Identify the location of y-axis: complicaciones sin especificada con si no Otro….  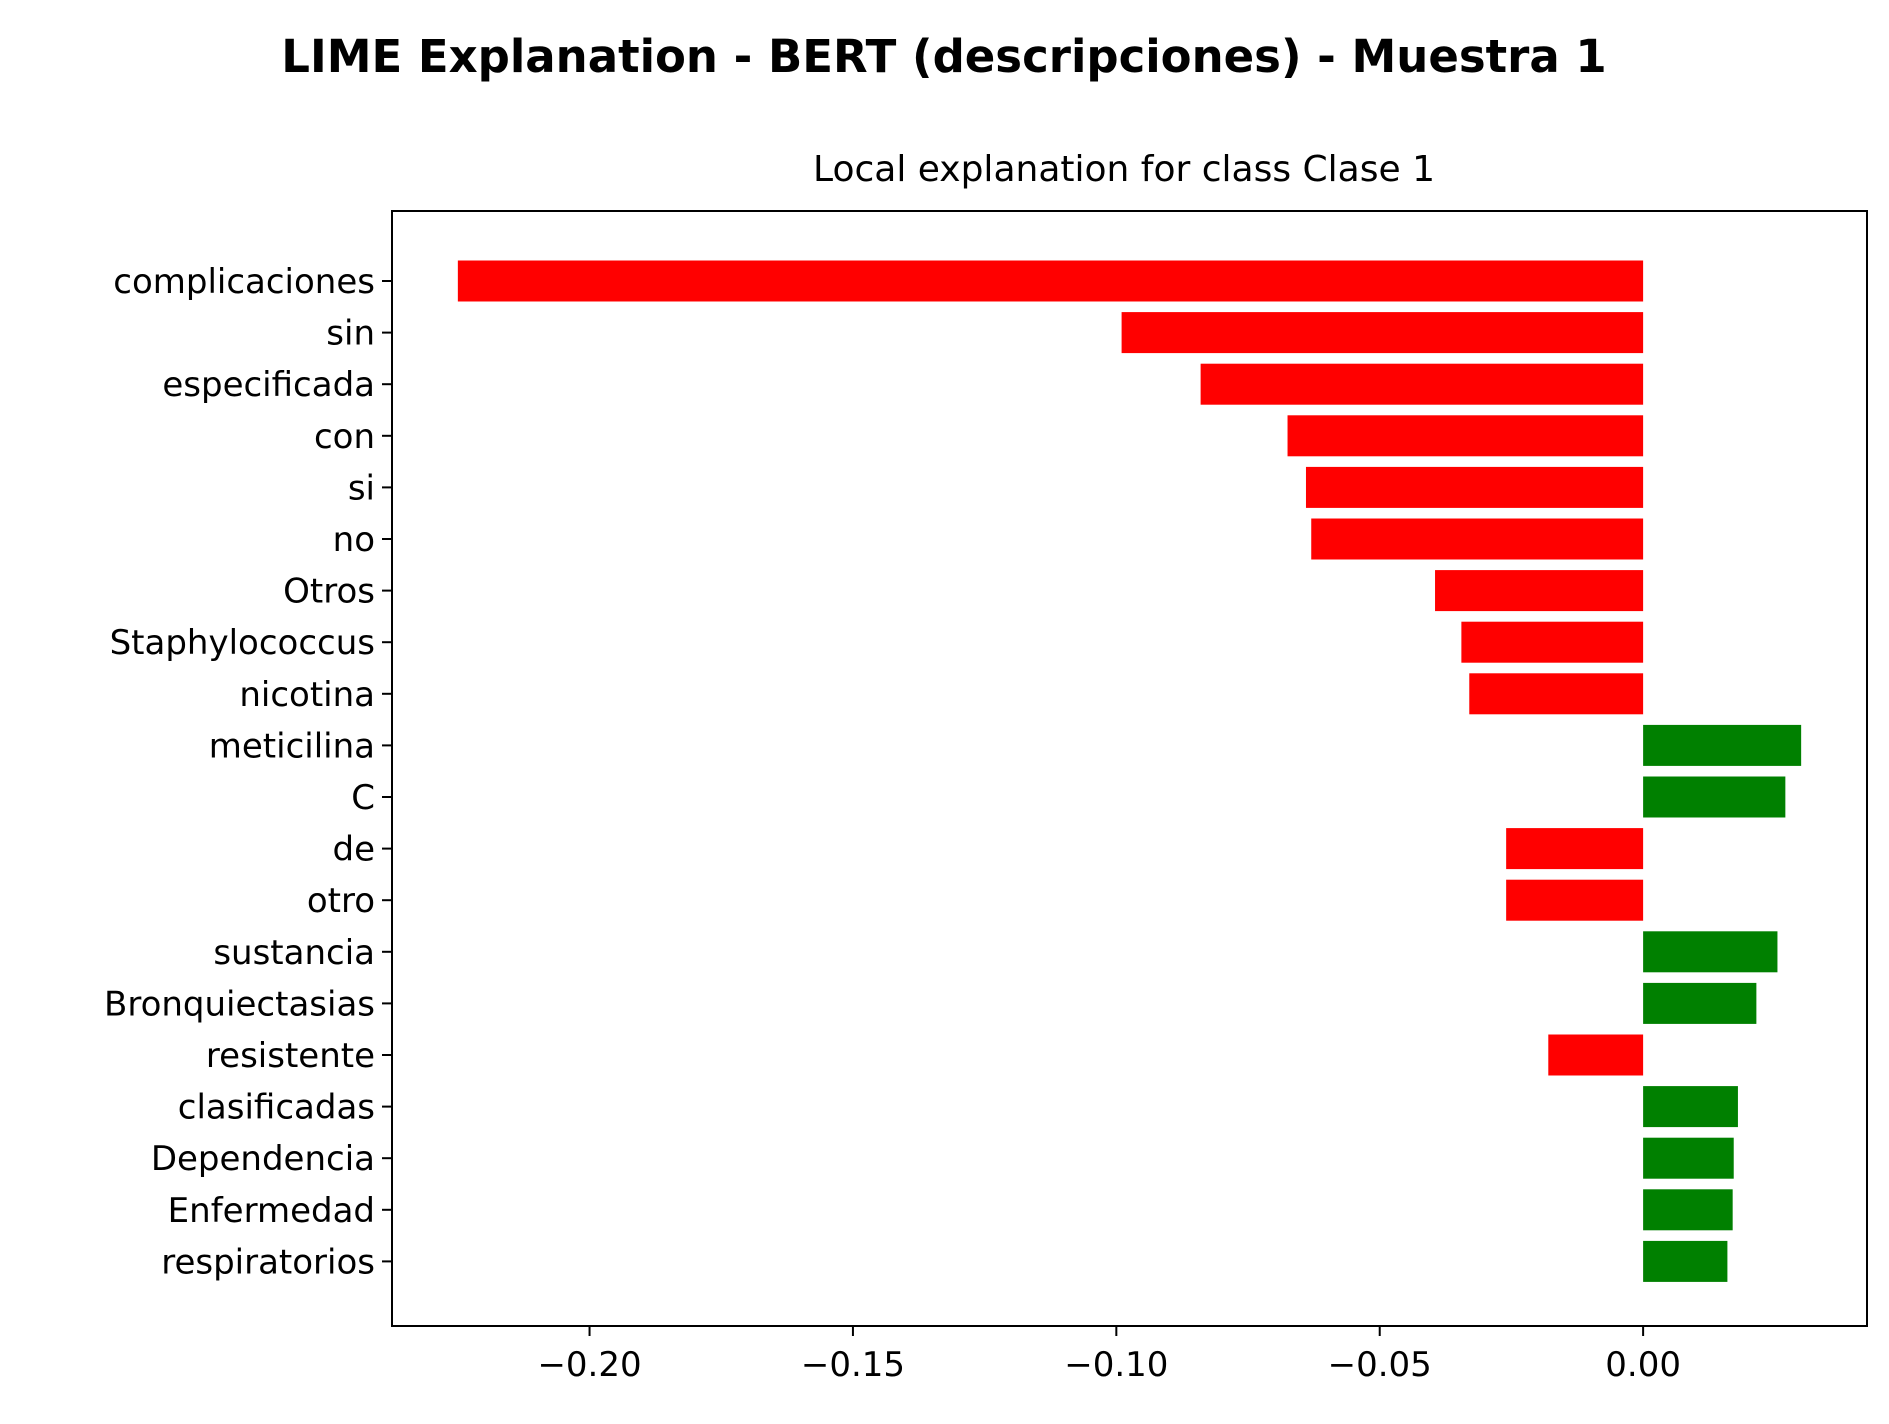
(248, 772).